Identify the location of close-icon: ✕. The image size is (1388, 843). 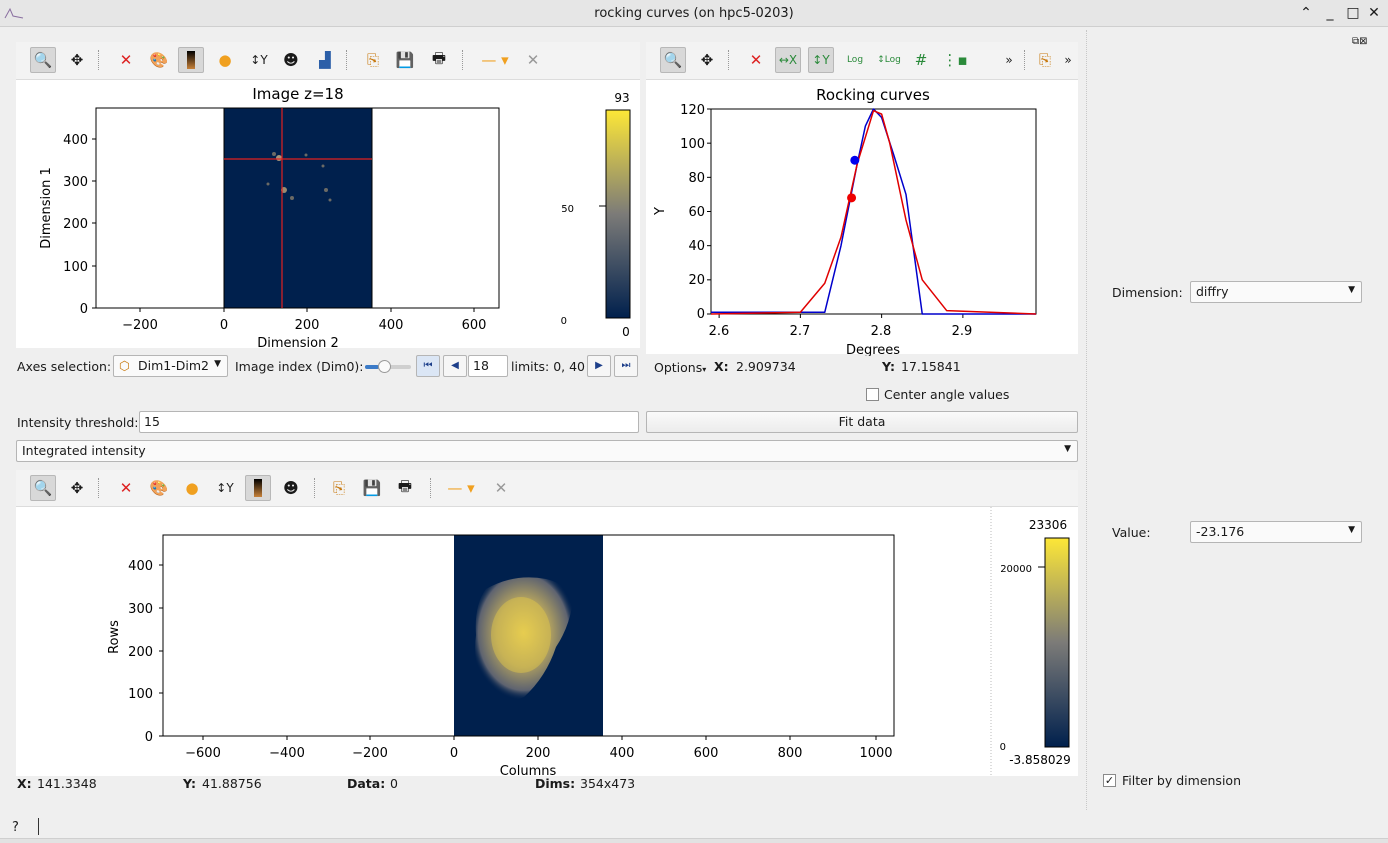
(1374, 13).